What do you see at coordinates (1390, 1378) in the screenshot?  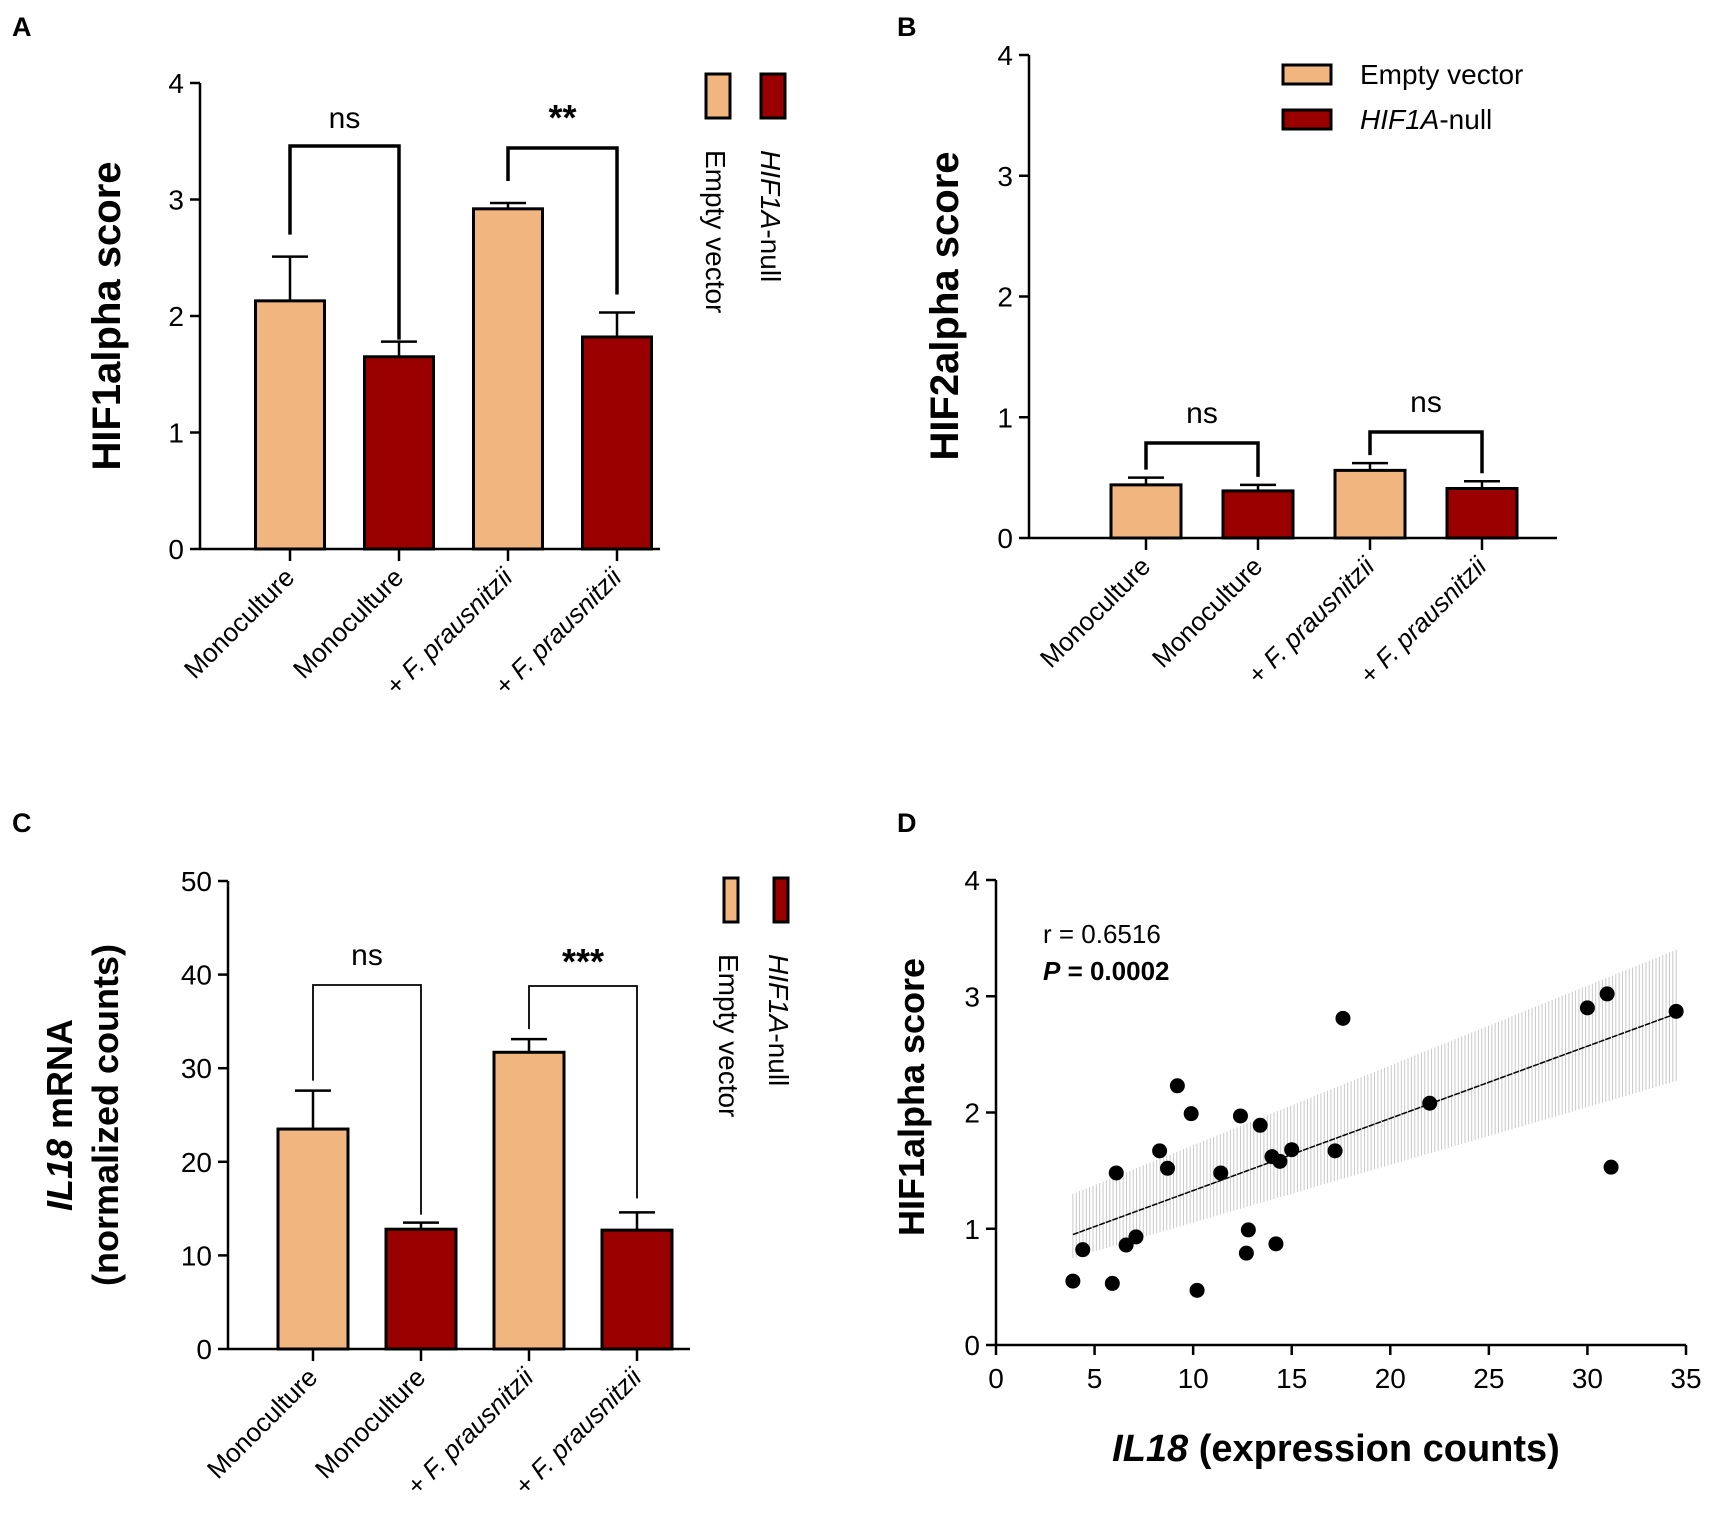 I see `x-tick-label: 20` at bounding box center [1390, 1378].